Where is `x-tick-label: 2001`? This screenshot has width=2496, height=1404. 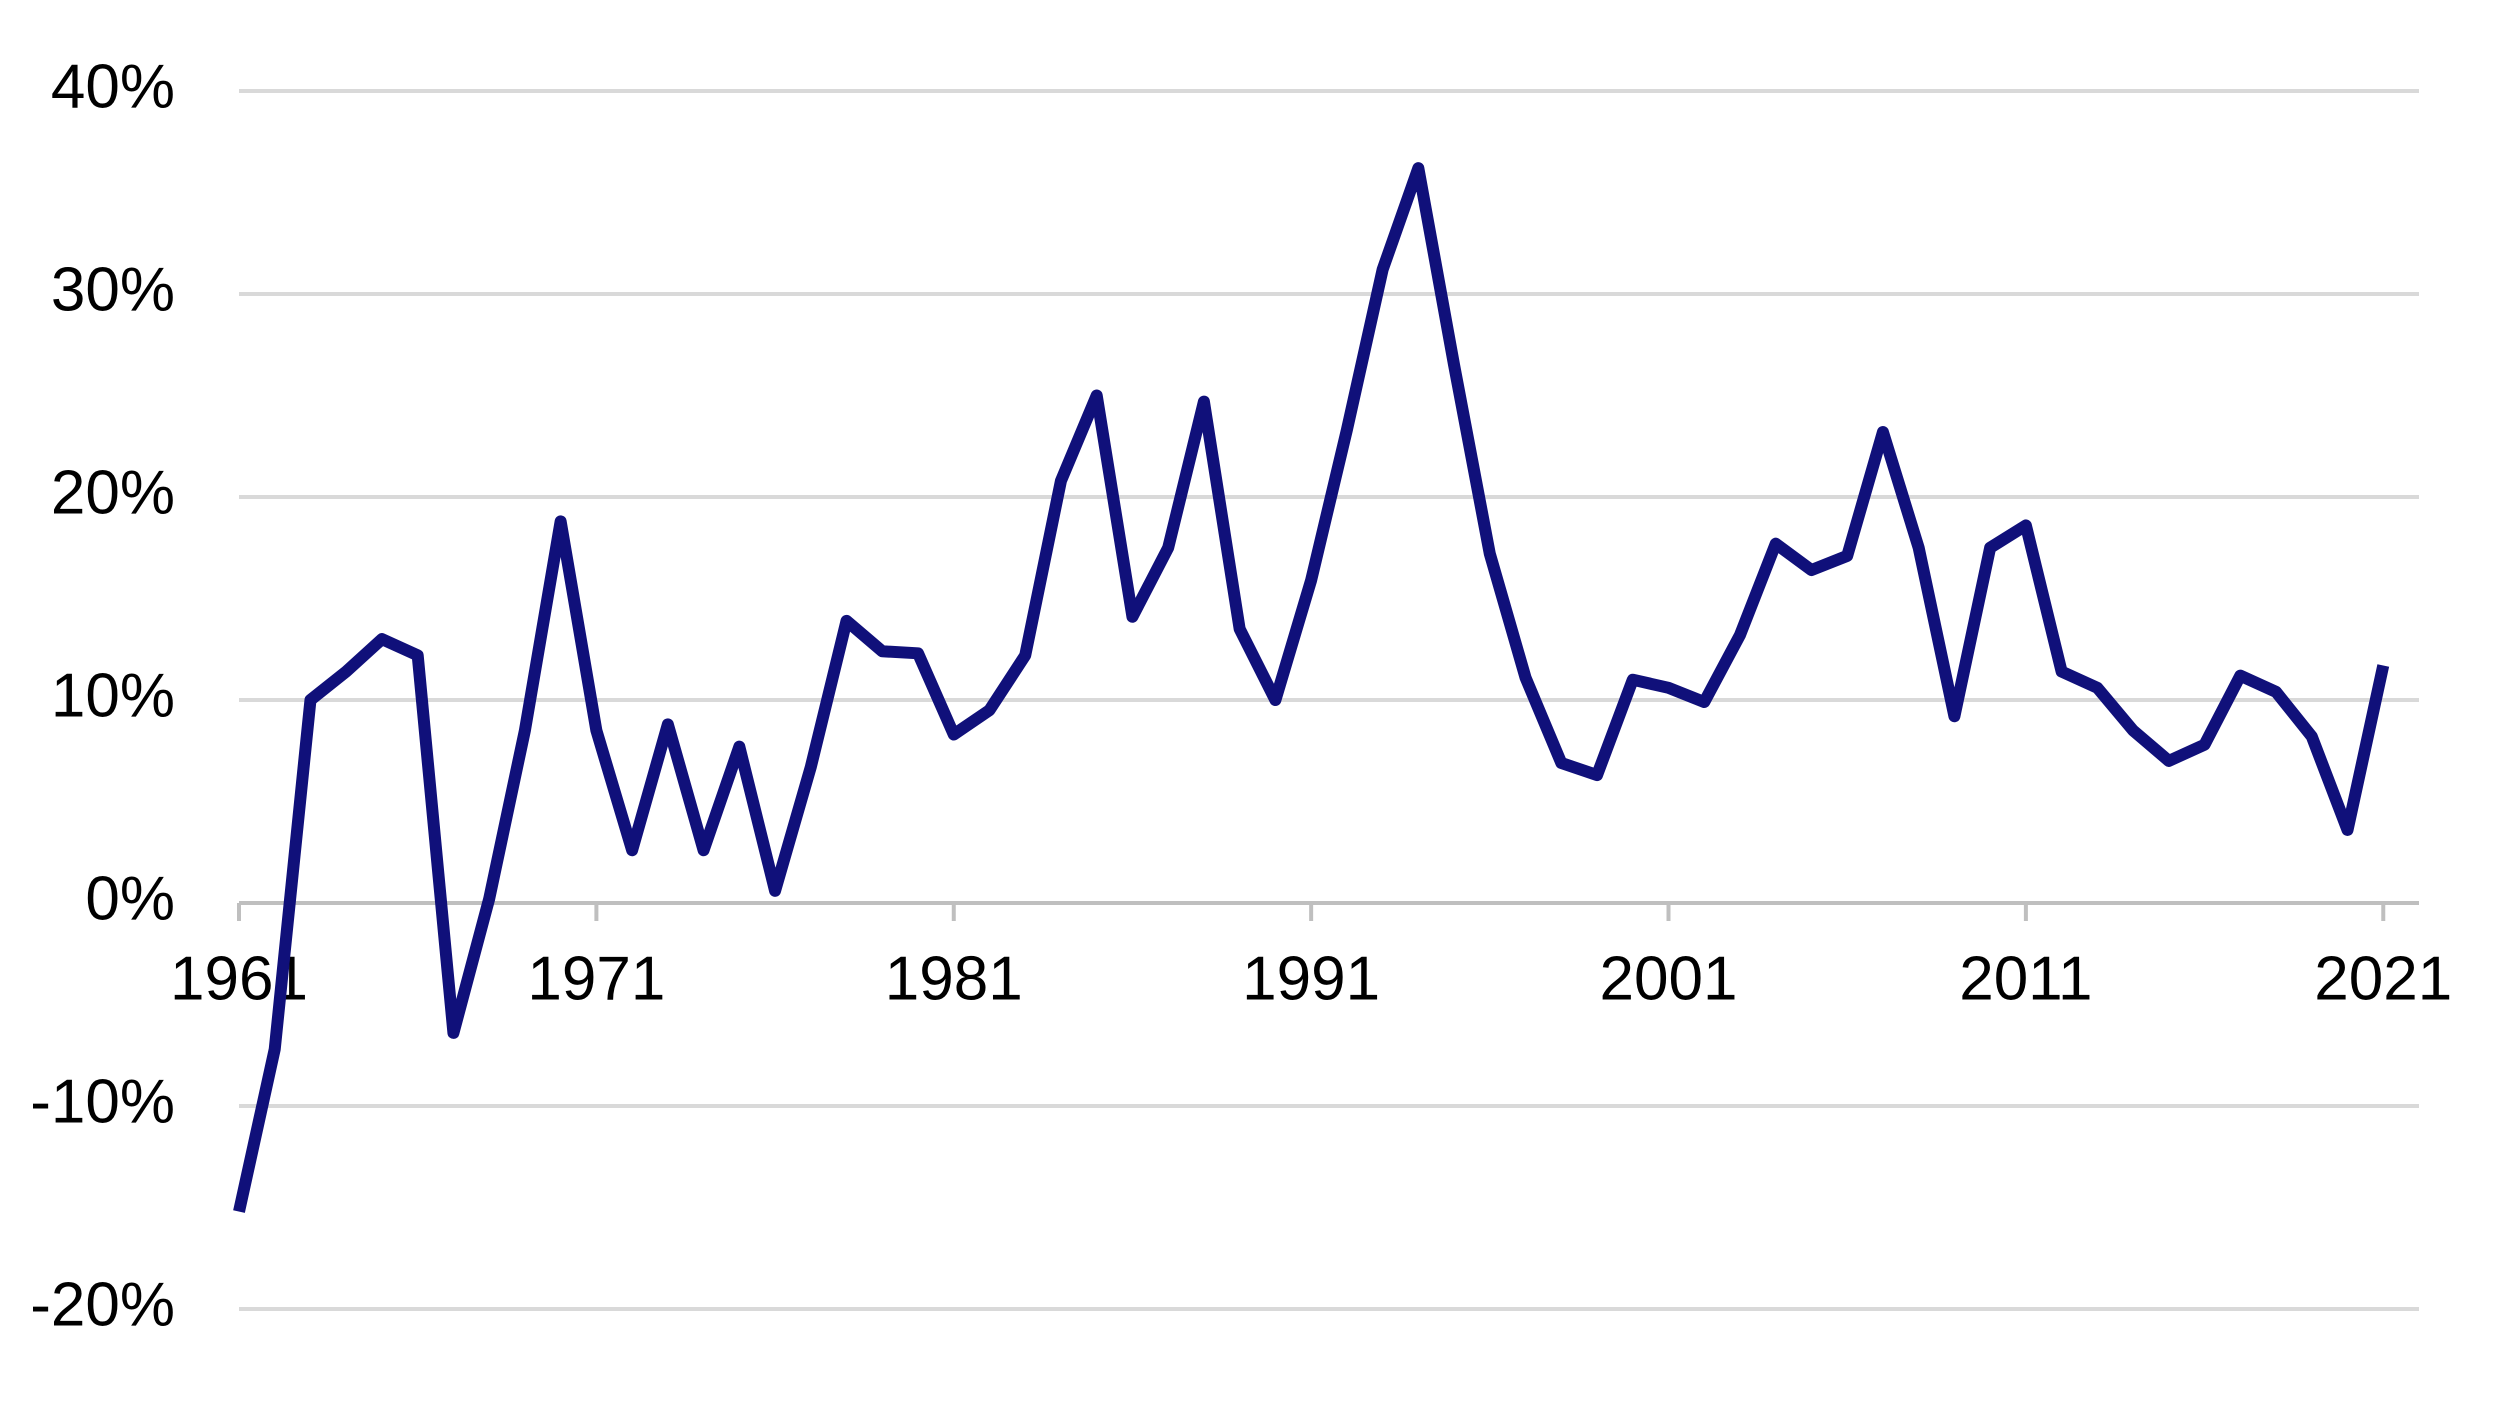
x-tick-label: 2001 is located at coordinates (1669, 978).